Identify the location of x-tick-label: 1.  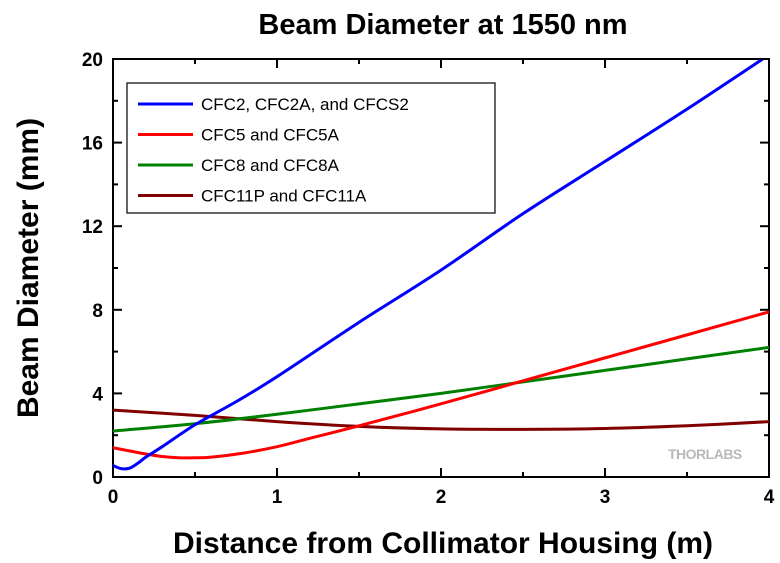
(277, 497).